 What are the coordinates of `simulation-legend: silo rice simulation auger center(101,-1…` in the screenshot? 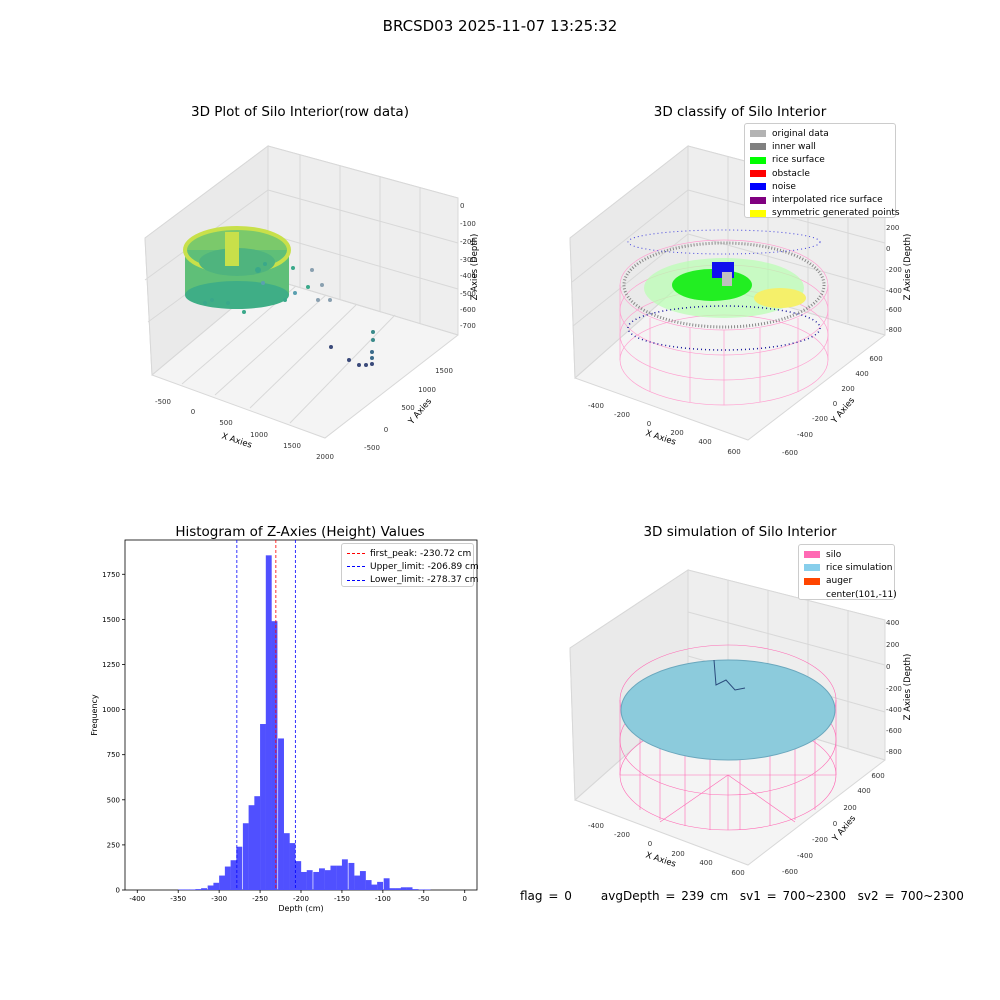 It's located at (847, 572).